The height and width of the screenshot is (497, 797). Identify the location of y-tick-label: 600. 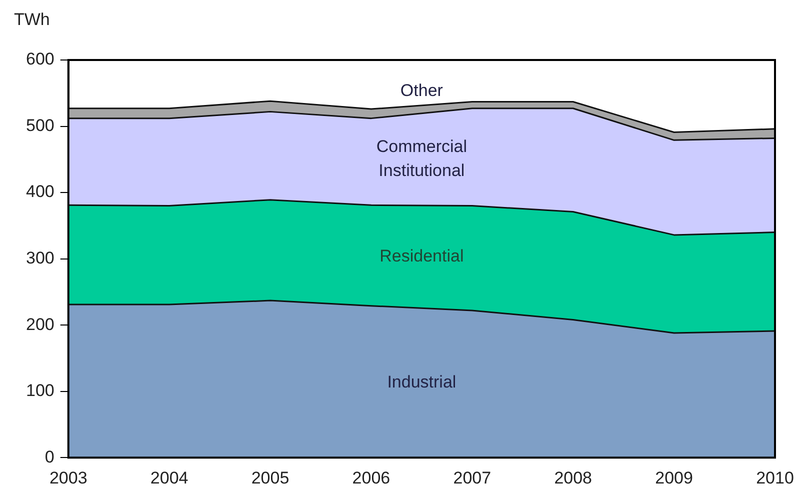
(40, 59).